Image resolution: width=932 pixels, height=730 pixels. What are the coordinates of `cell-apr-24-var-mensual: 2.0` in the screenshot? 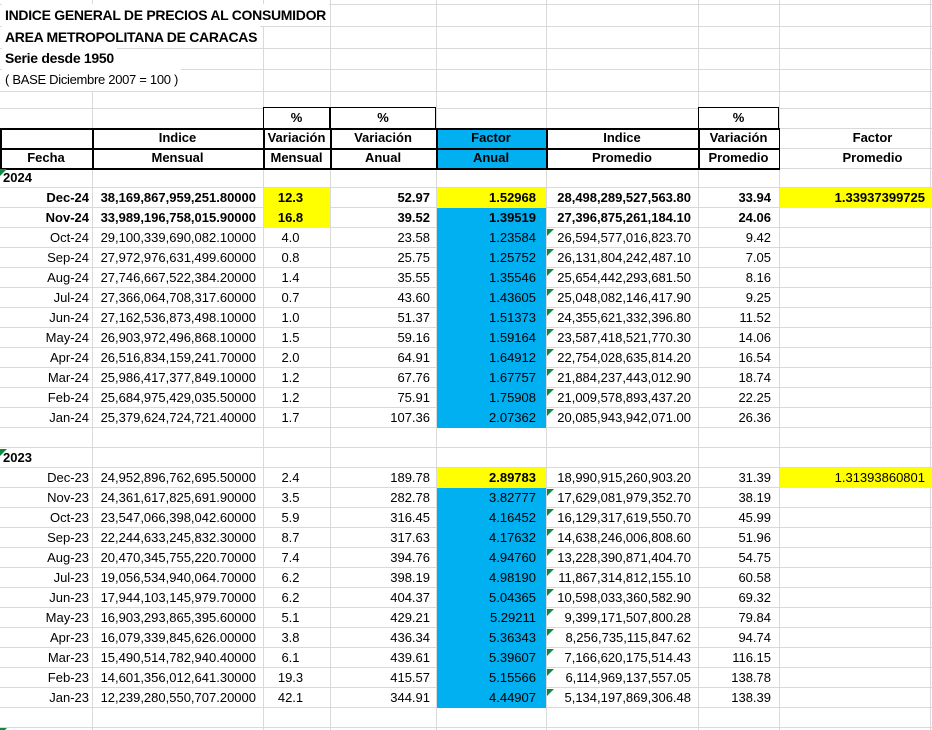 It's located at (290, 357).